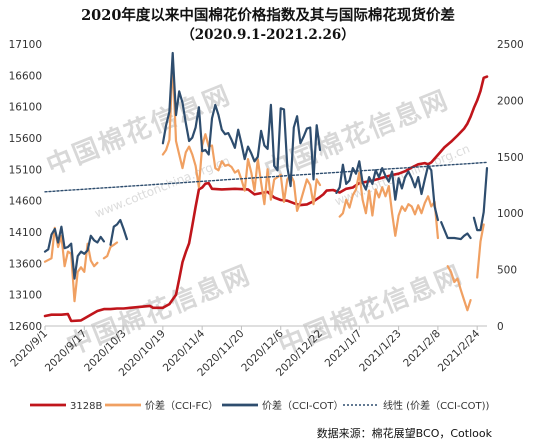  I want to click on y-right-tick-label: 1000, so click(510, 214).